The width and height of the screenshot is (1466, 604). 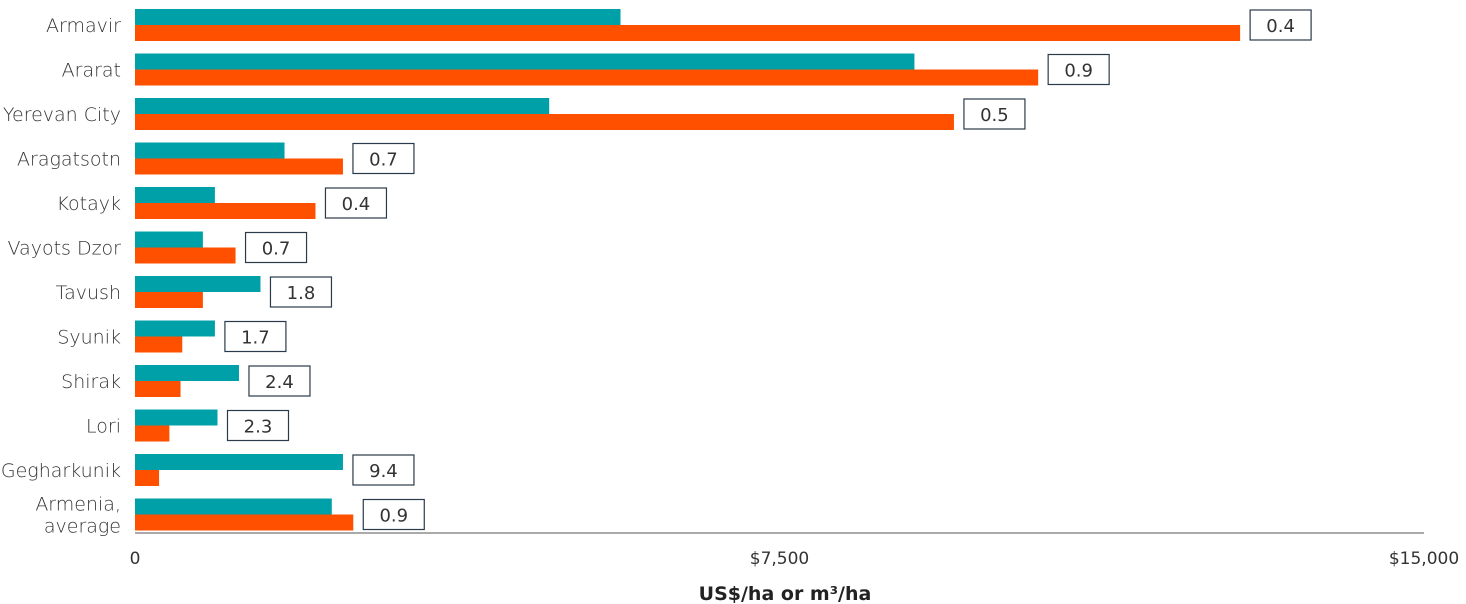 What do you see at coordinates (61, 471) in the screenshot?
I see `category-label-10: Gegharkunik` at bounding box center [61, 471].